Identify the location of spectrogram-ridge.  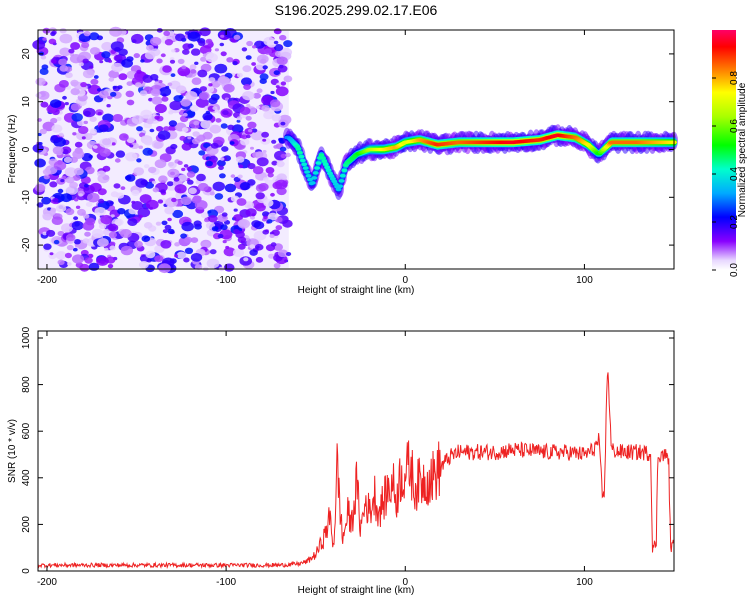
(480, 162).